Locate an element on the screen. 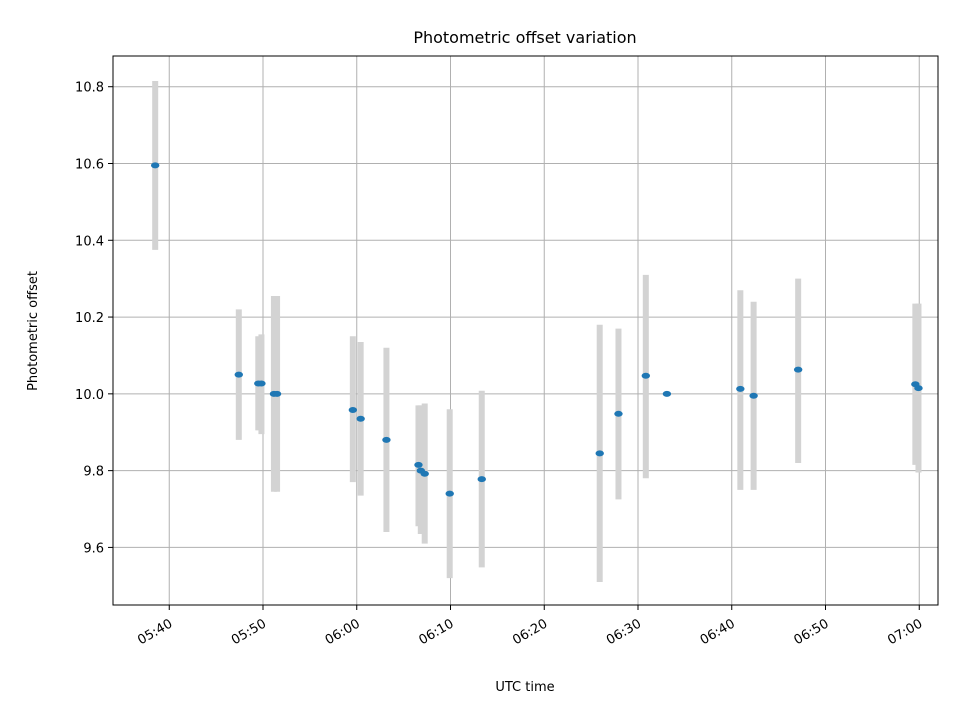  x-tick-label: 06:10 is located at coordinates (437, 632).